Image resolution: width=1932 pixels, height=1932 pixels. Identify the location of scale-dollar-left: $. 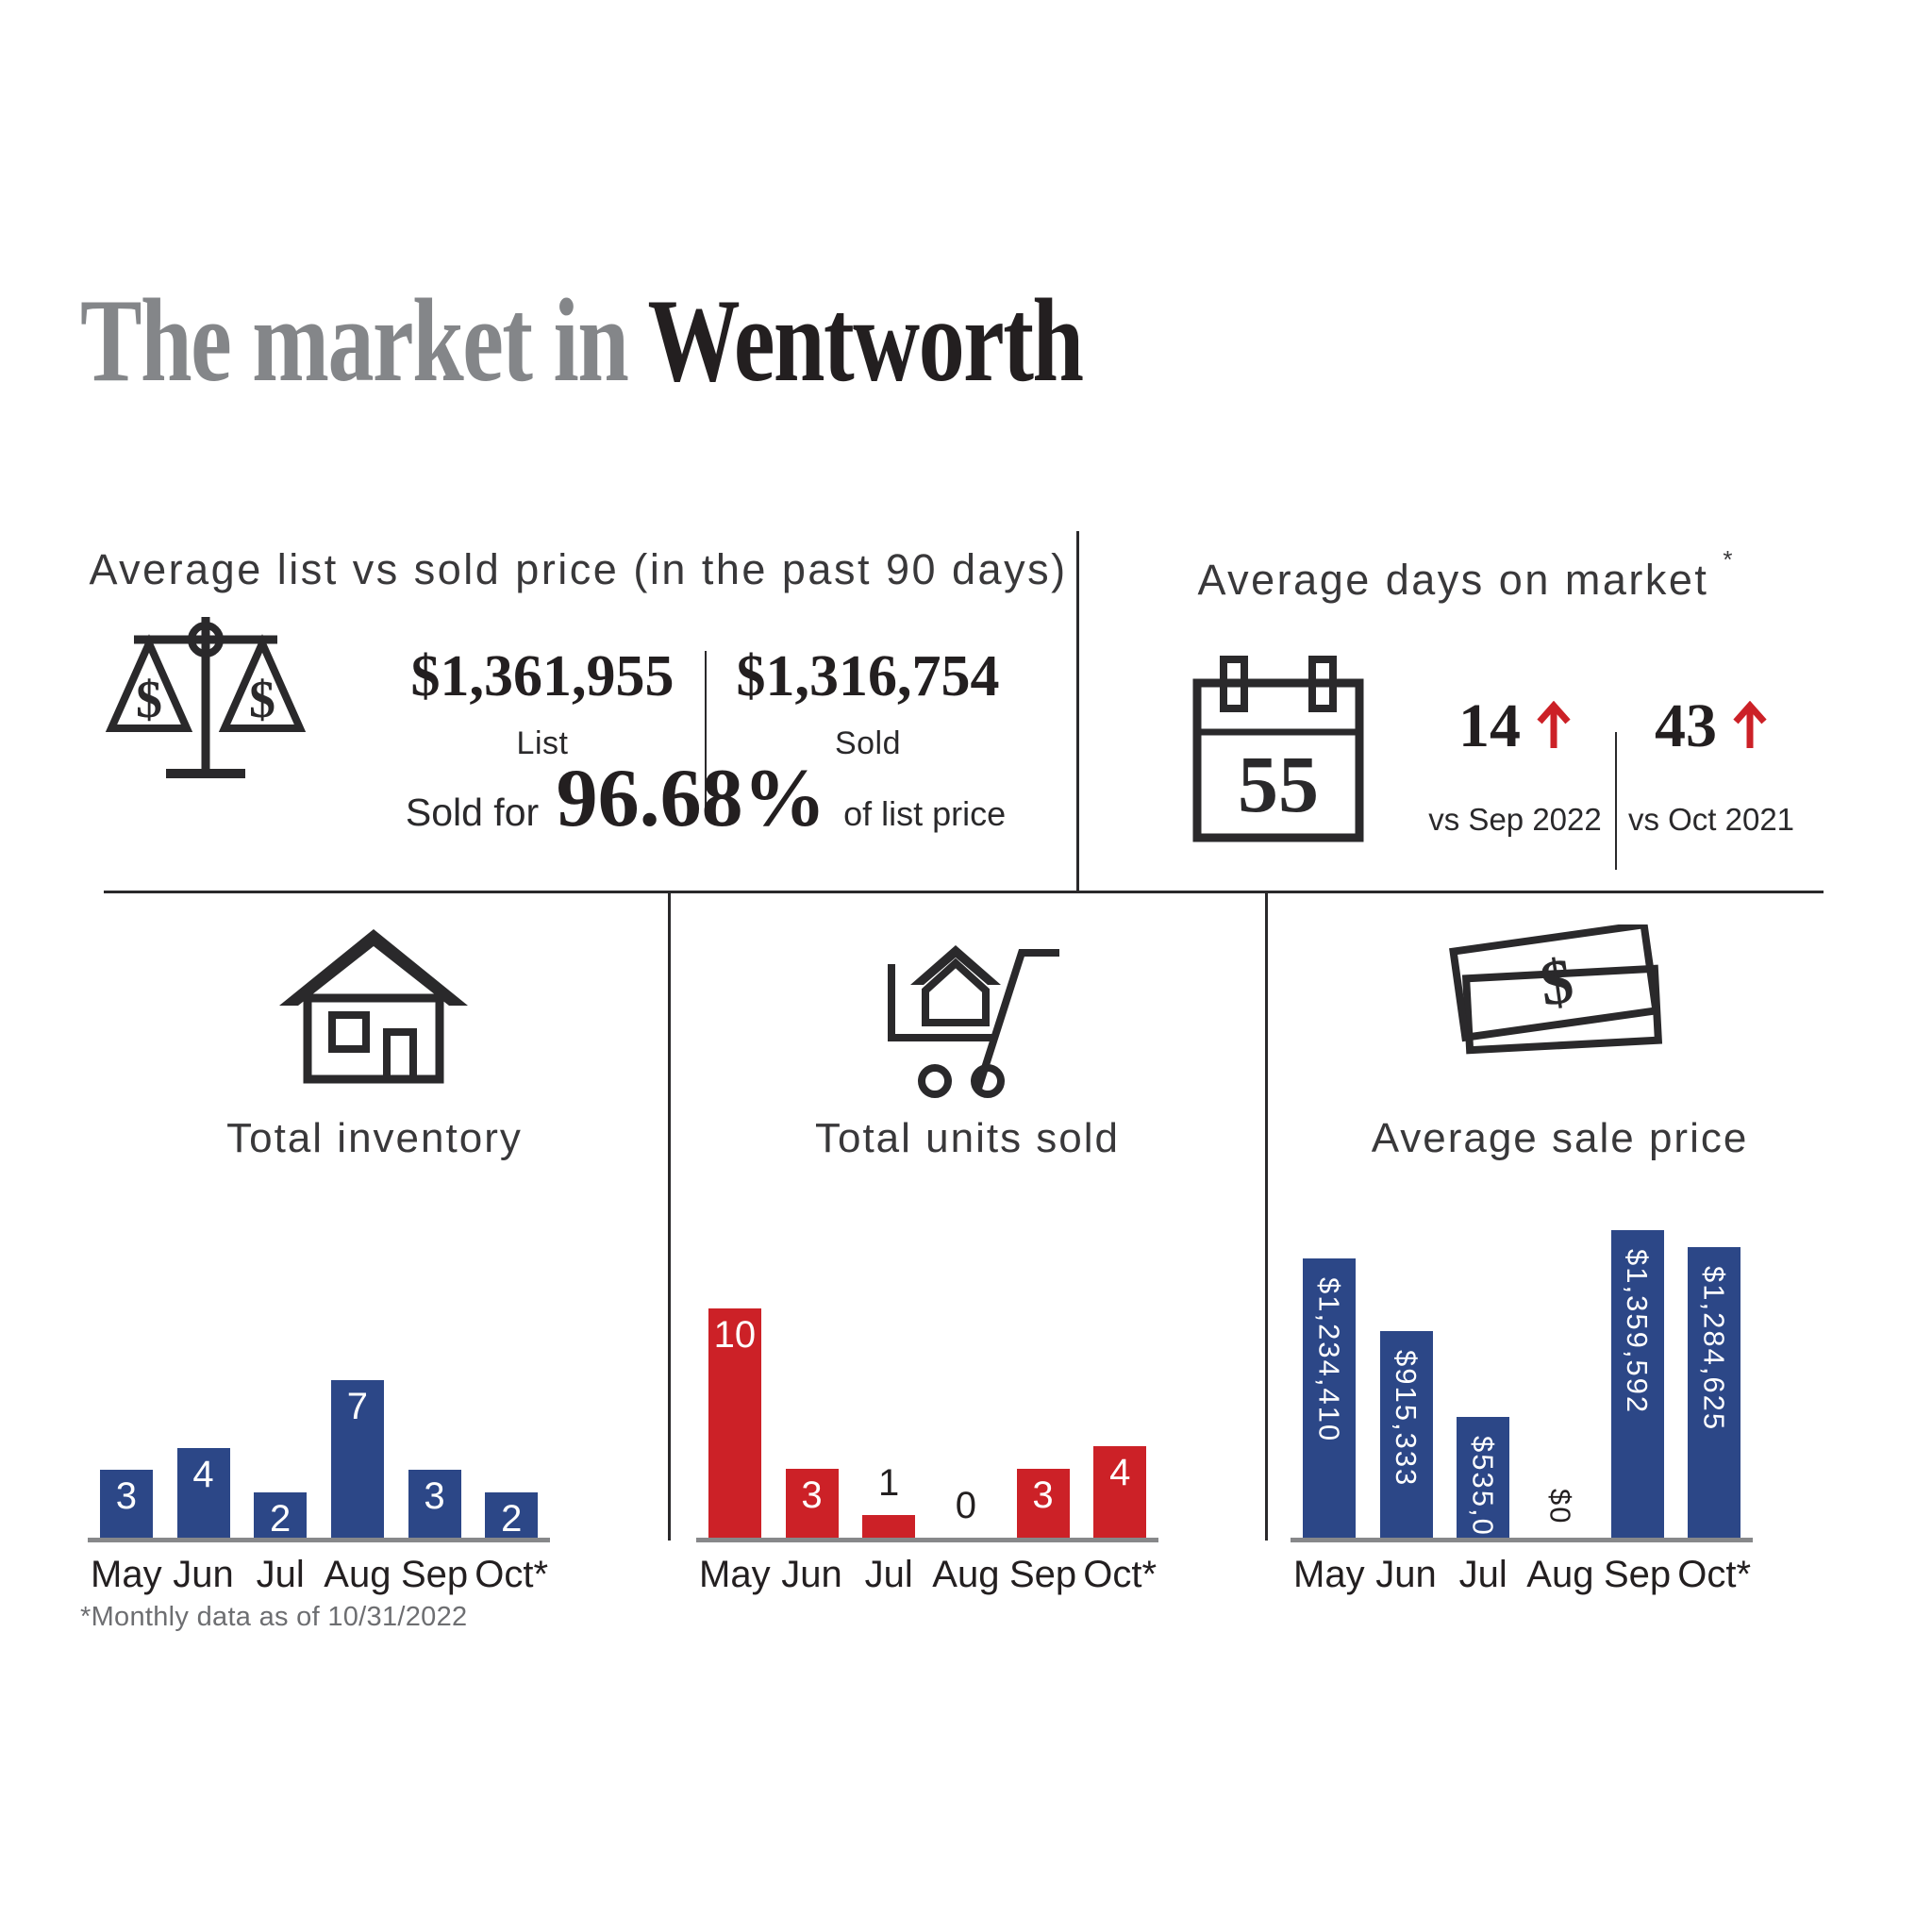
(149, 700).